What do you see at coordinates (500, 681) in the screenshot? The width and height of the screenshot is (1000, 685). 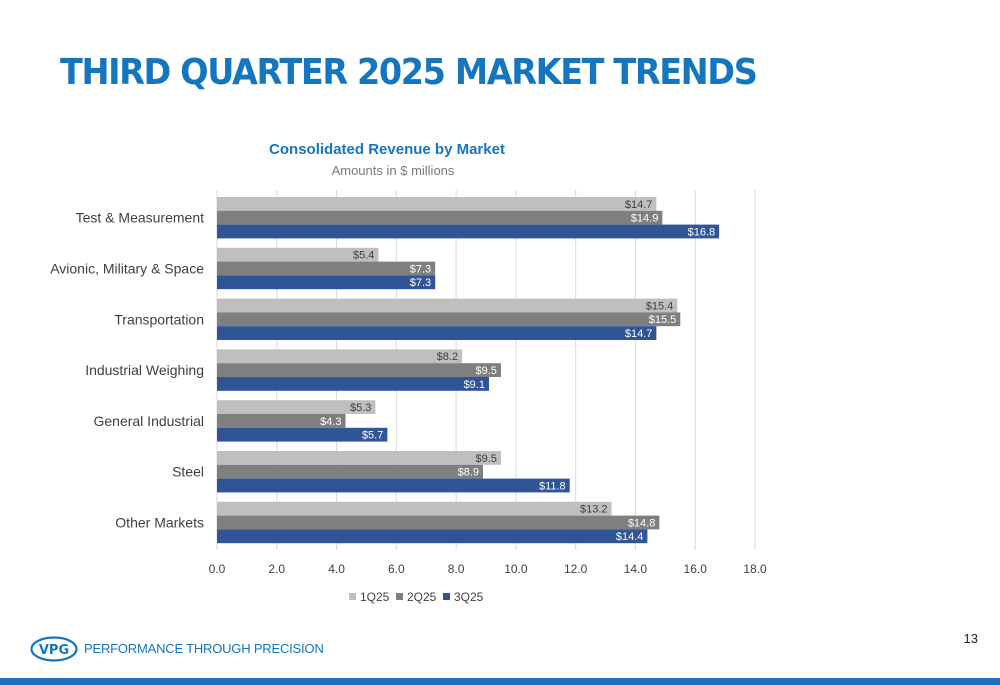 I see `bottom-band` at bounding box center [500, 681].